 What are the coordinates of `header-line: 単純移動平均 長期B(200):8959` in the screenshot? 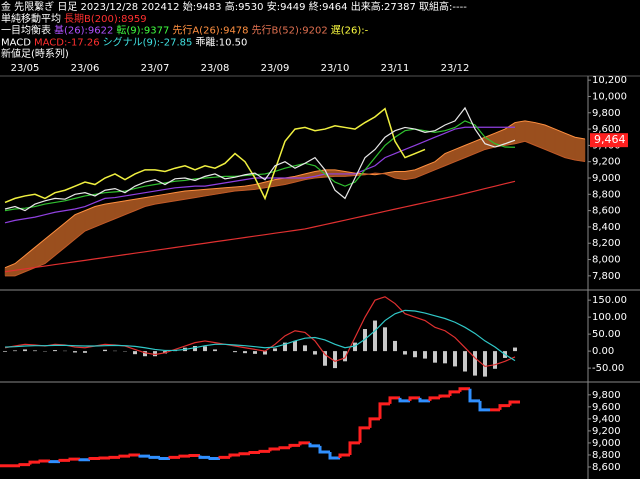 It's located at (74, 18).